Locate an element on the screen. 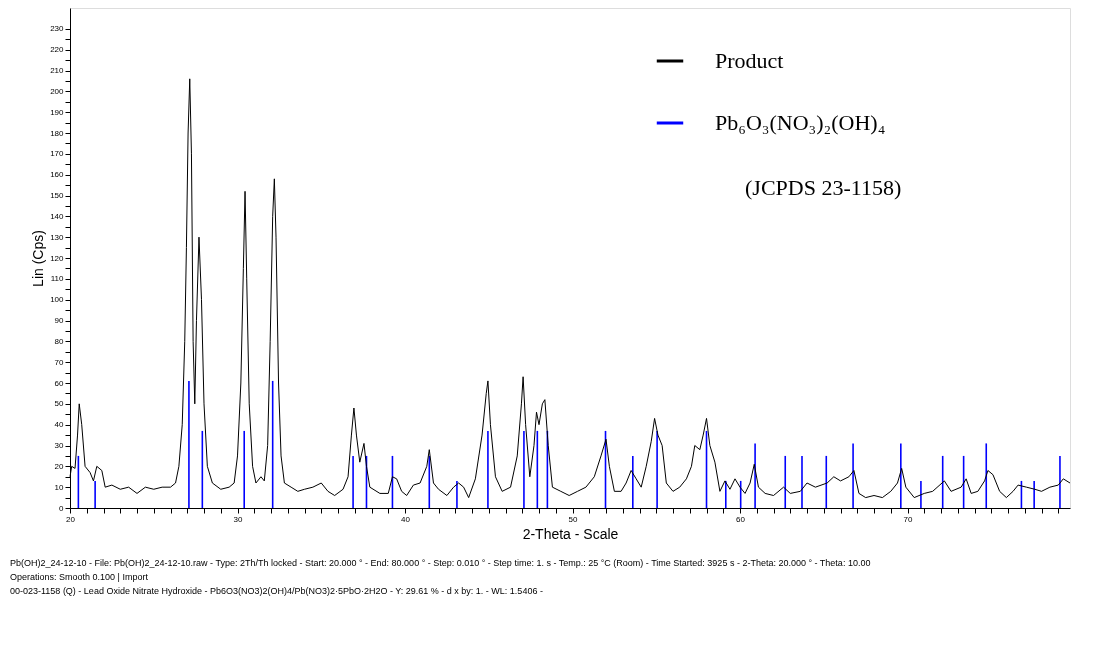 This screenshot has height=658, width=1102. x-tick-label: 70 is located at coordinates (908, 519).